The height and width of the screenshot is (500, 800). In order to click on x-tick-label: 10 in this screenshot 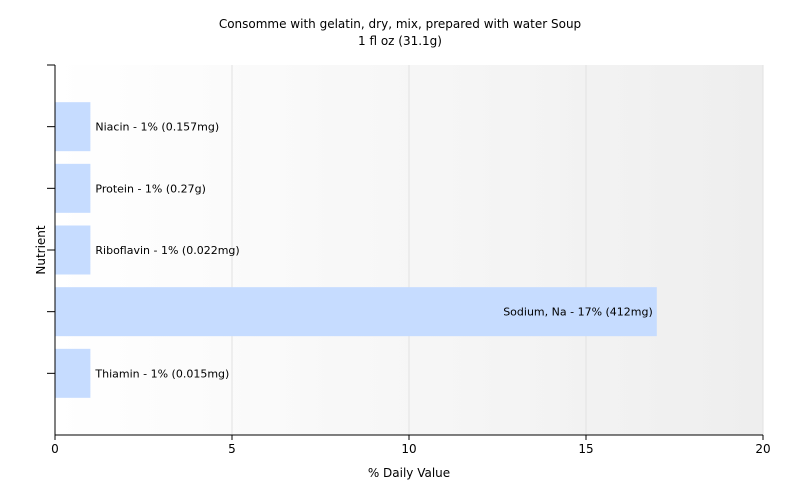, I will do `click(408, 449)`.